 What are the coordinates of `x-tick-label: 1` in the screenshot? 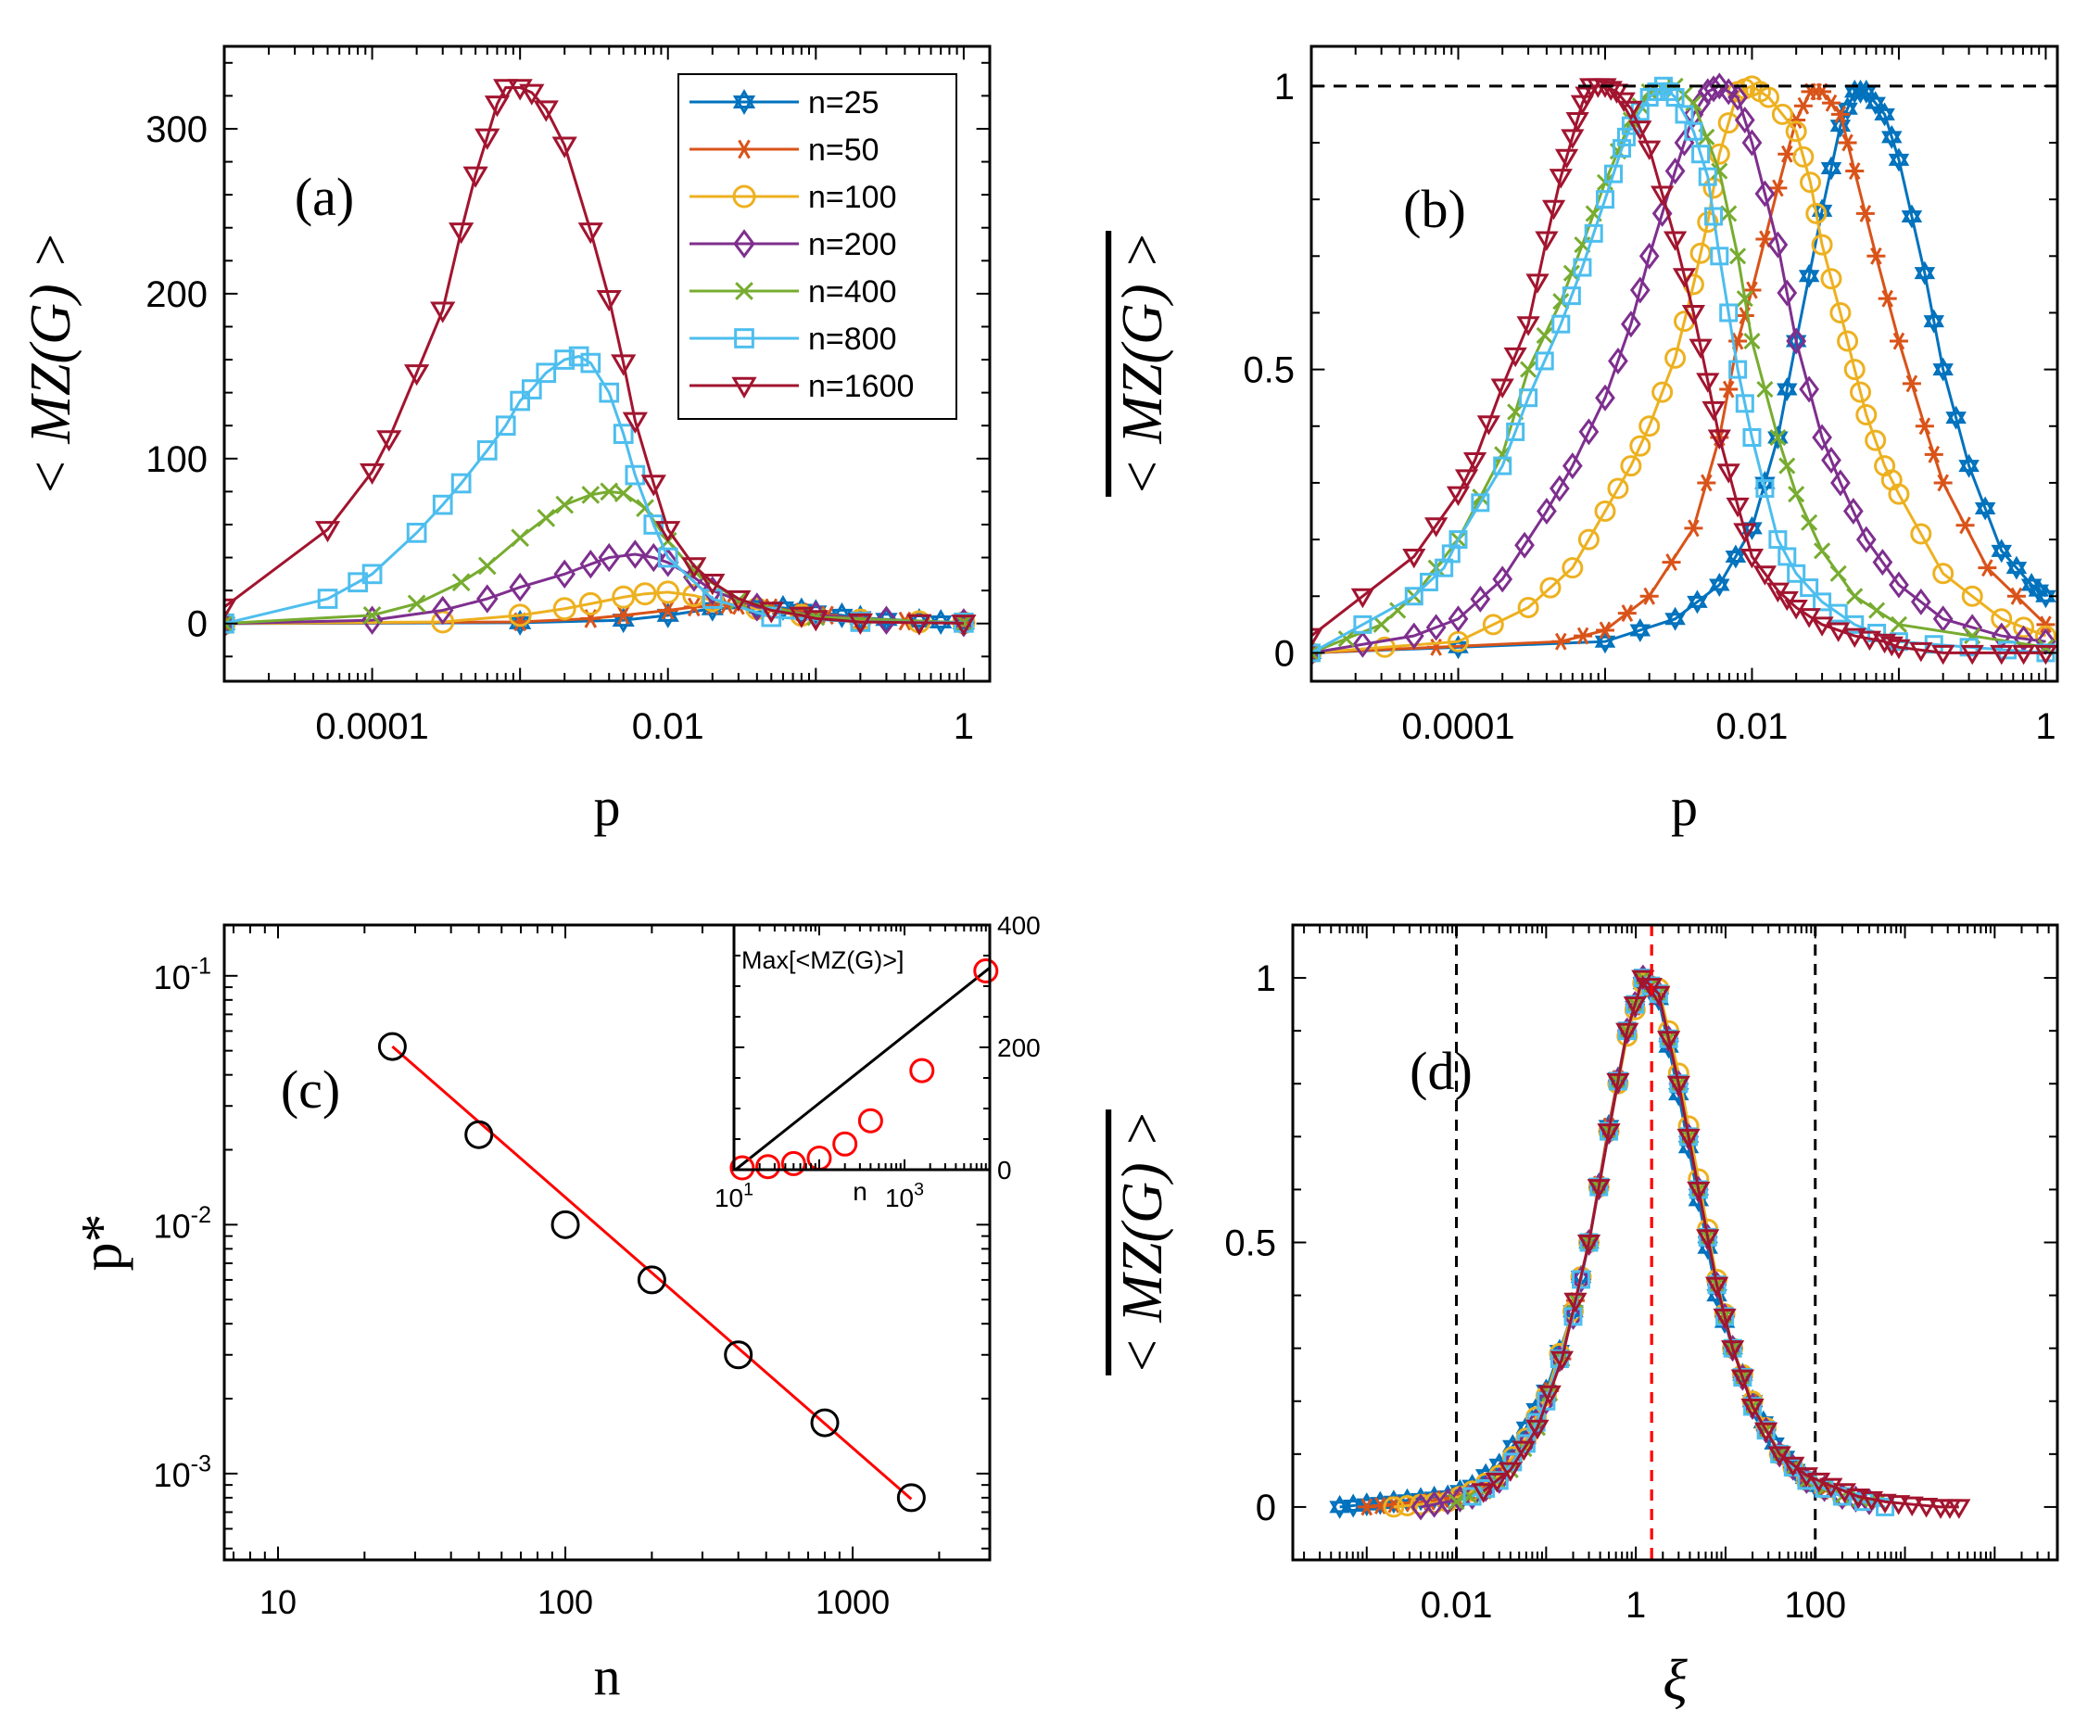 It's located at (1636, 1605).